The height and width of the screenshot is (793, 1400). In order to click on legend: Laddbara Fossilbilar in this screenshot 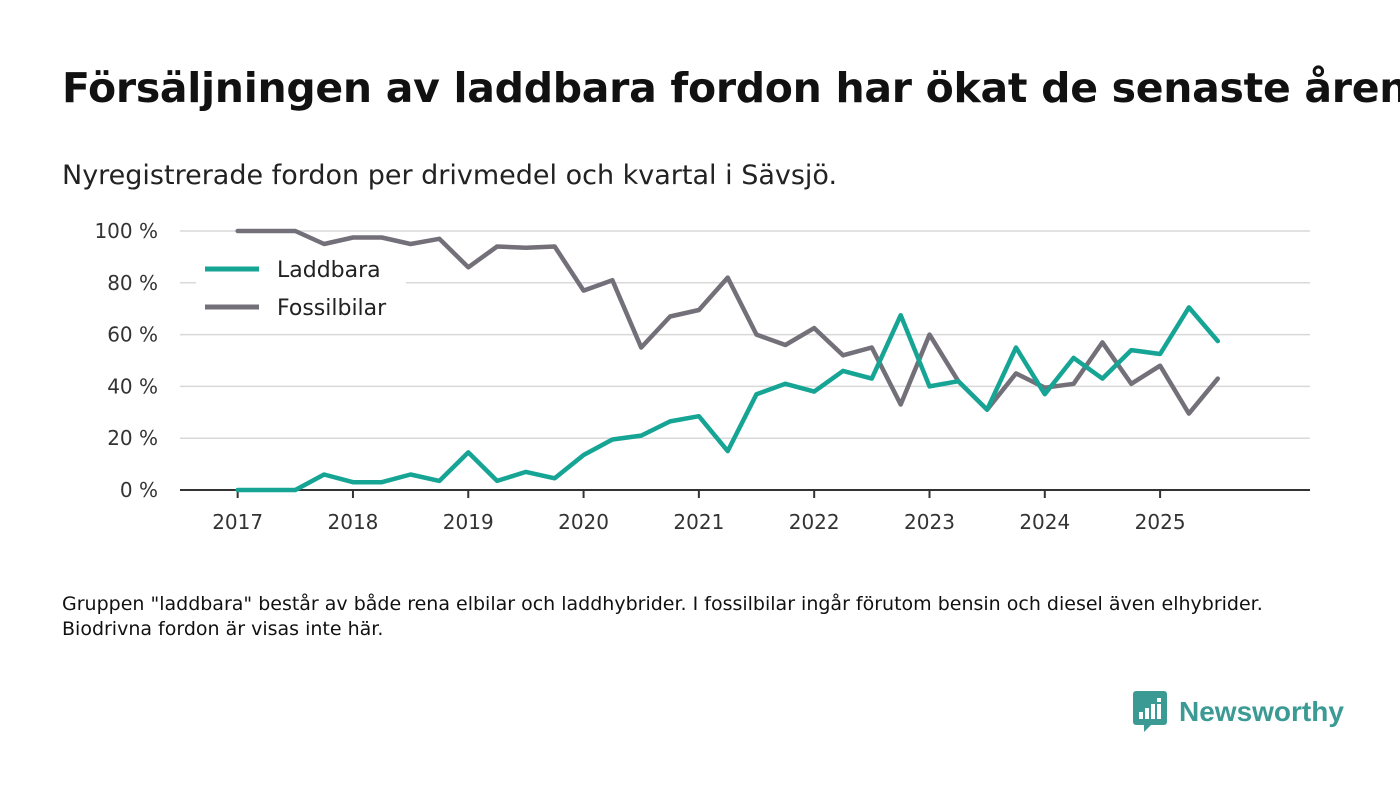, I will do `click(301, 288)`.